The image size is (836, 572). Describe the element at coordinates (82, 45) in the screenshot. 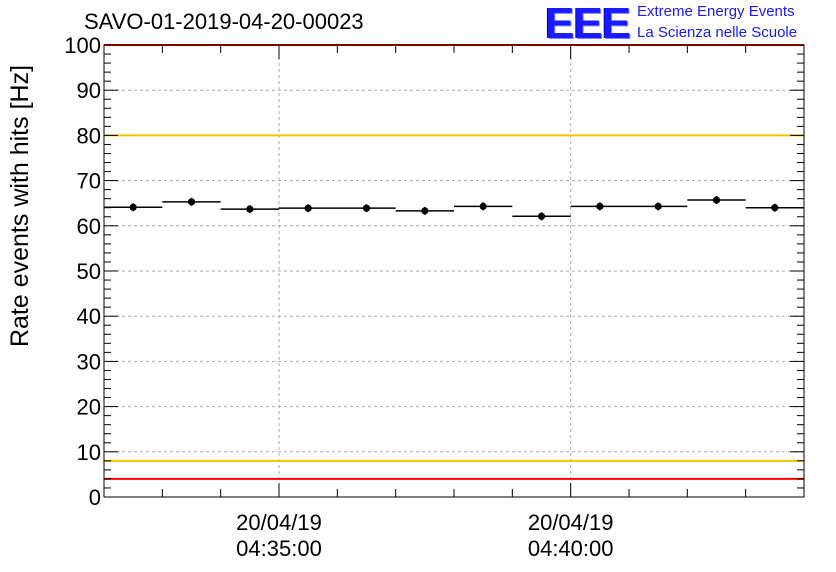

I see `y-tick-label: 100` at that location.